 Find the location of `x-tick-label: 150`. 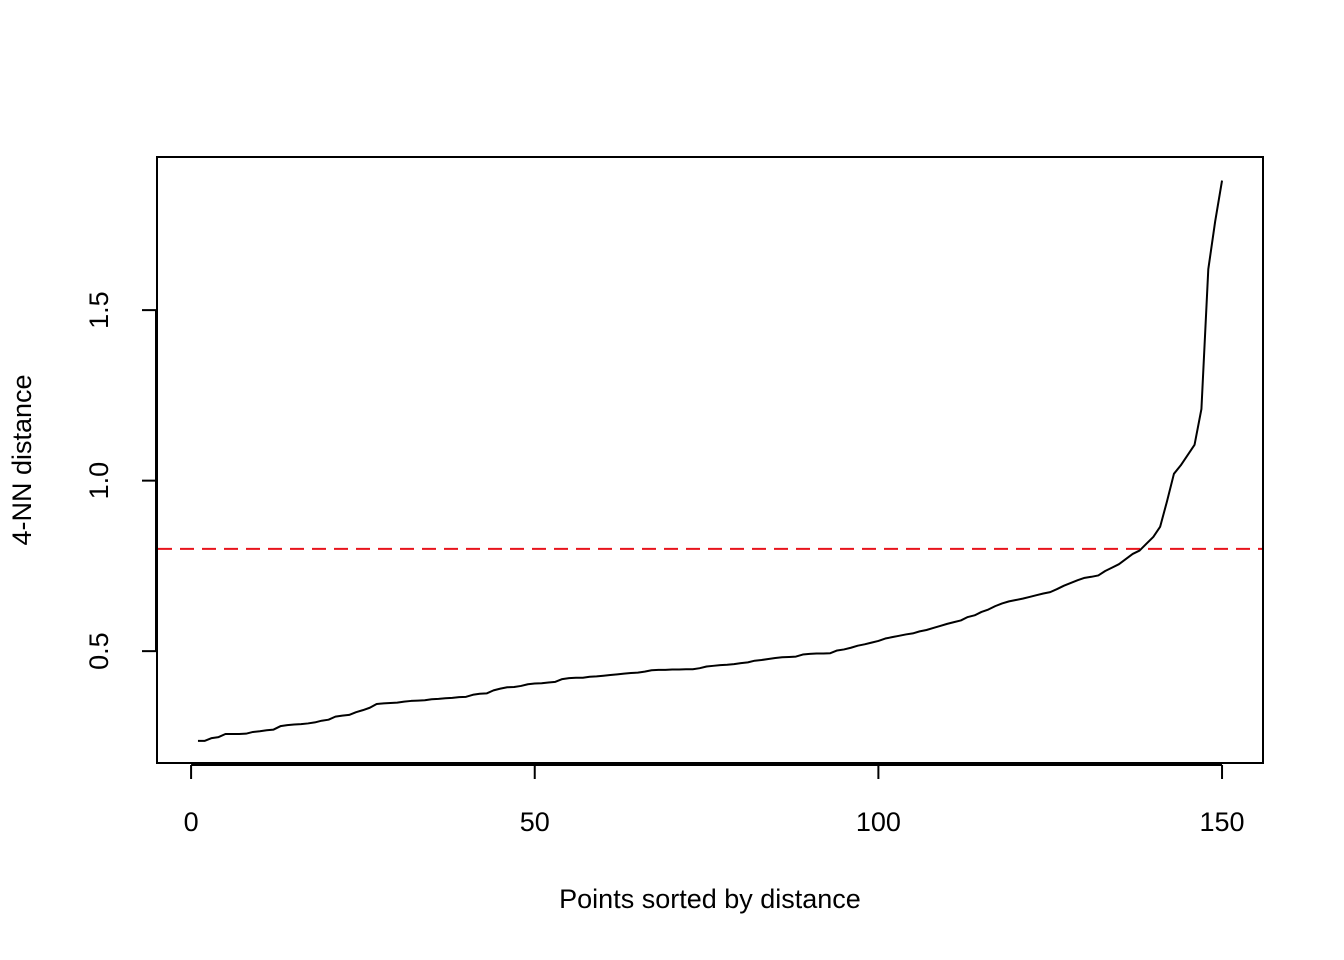

x-tick-label: 150 is located at coordinates (1222, 822).